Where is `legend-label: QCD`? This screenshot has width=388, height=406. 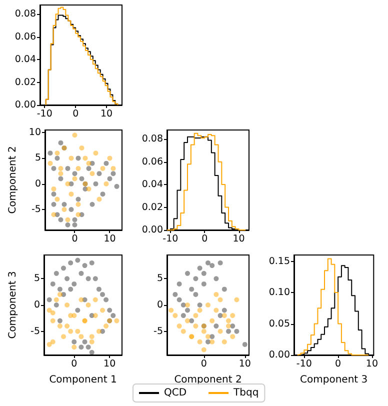
legend-label: QCD is located at coordinates (175, 393).